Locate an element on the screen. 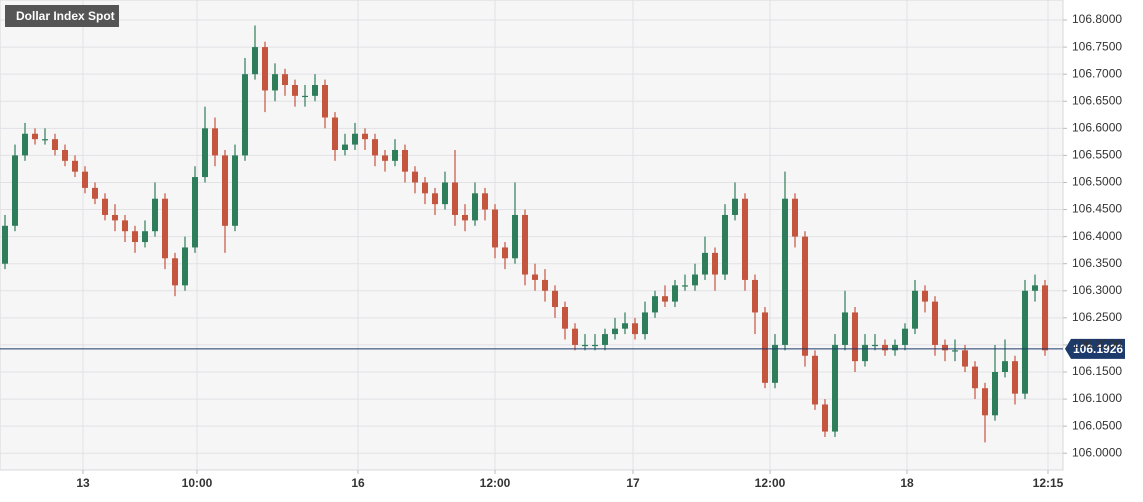 The width and height of the screenshot is (1143, 502). x-tick-label: 17 is located at coordinates (633, 483).